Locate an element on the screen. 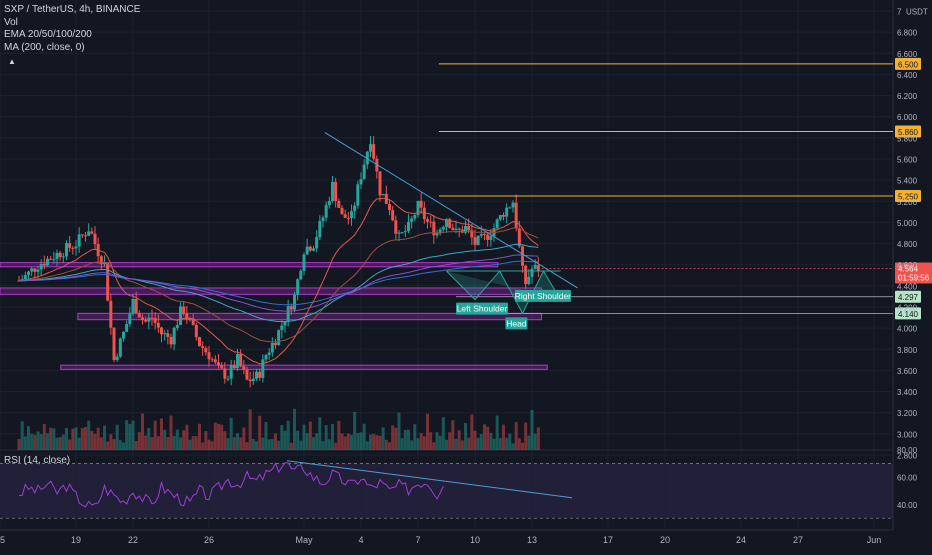  price-tick-label: 6.800 is located at coordinates (907, 33).